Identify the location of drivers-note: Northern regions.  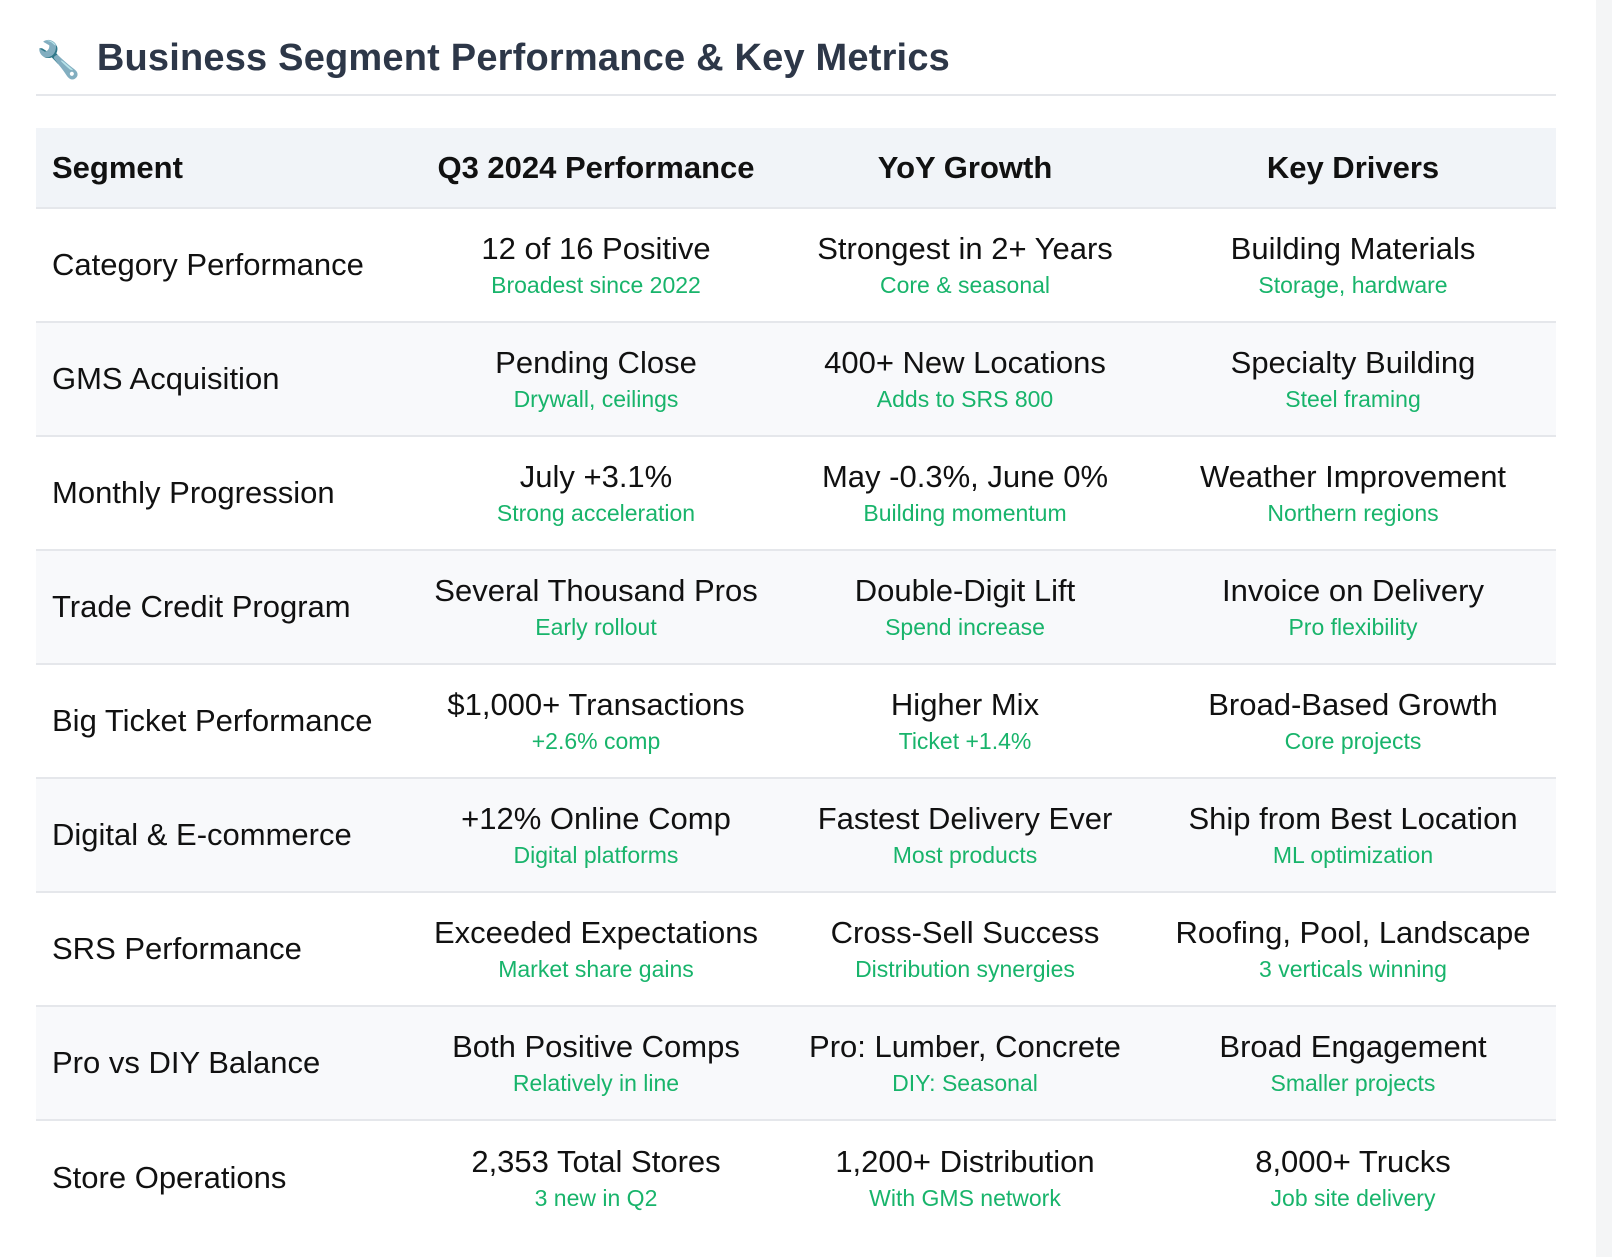
(1353, 513).